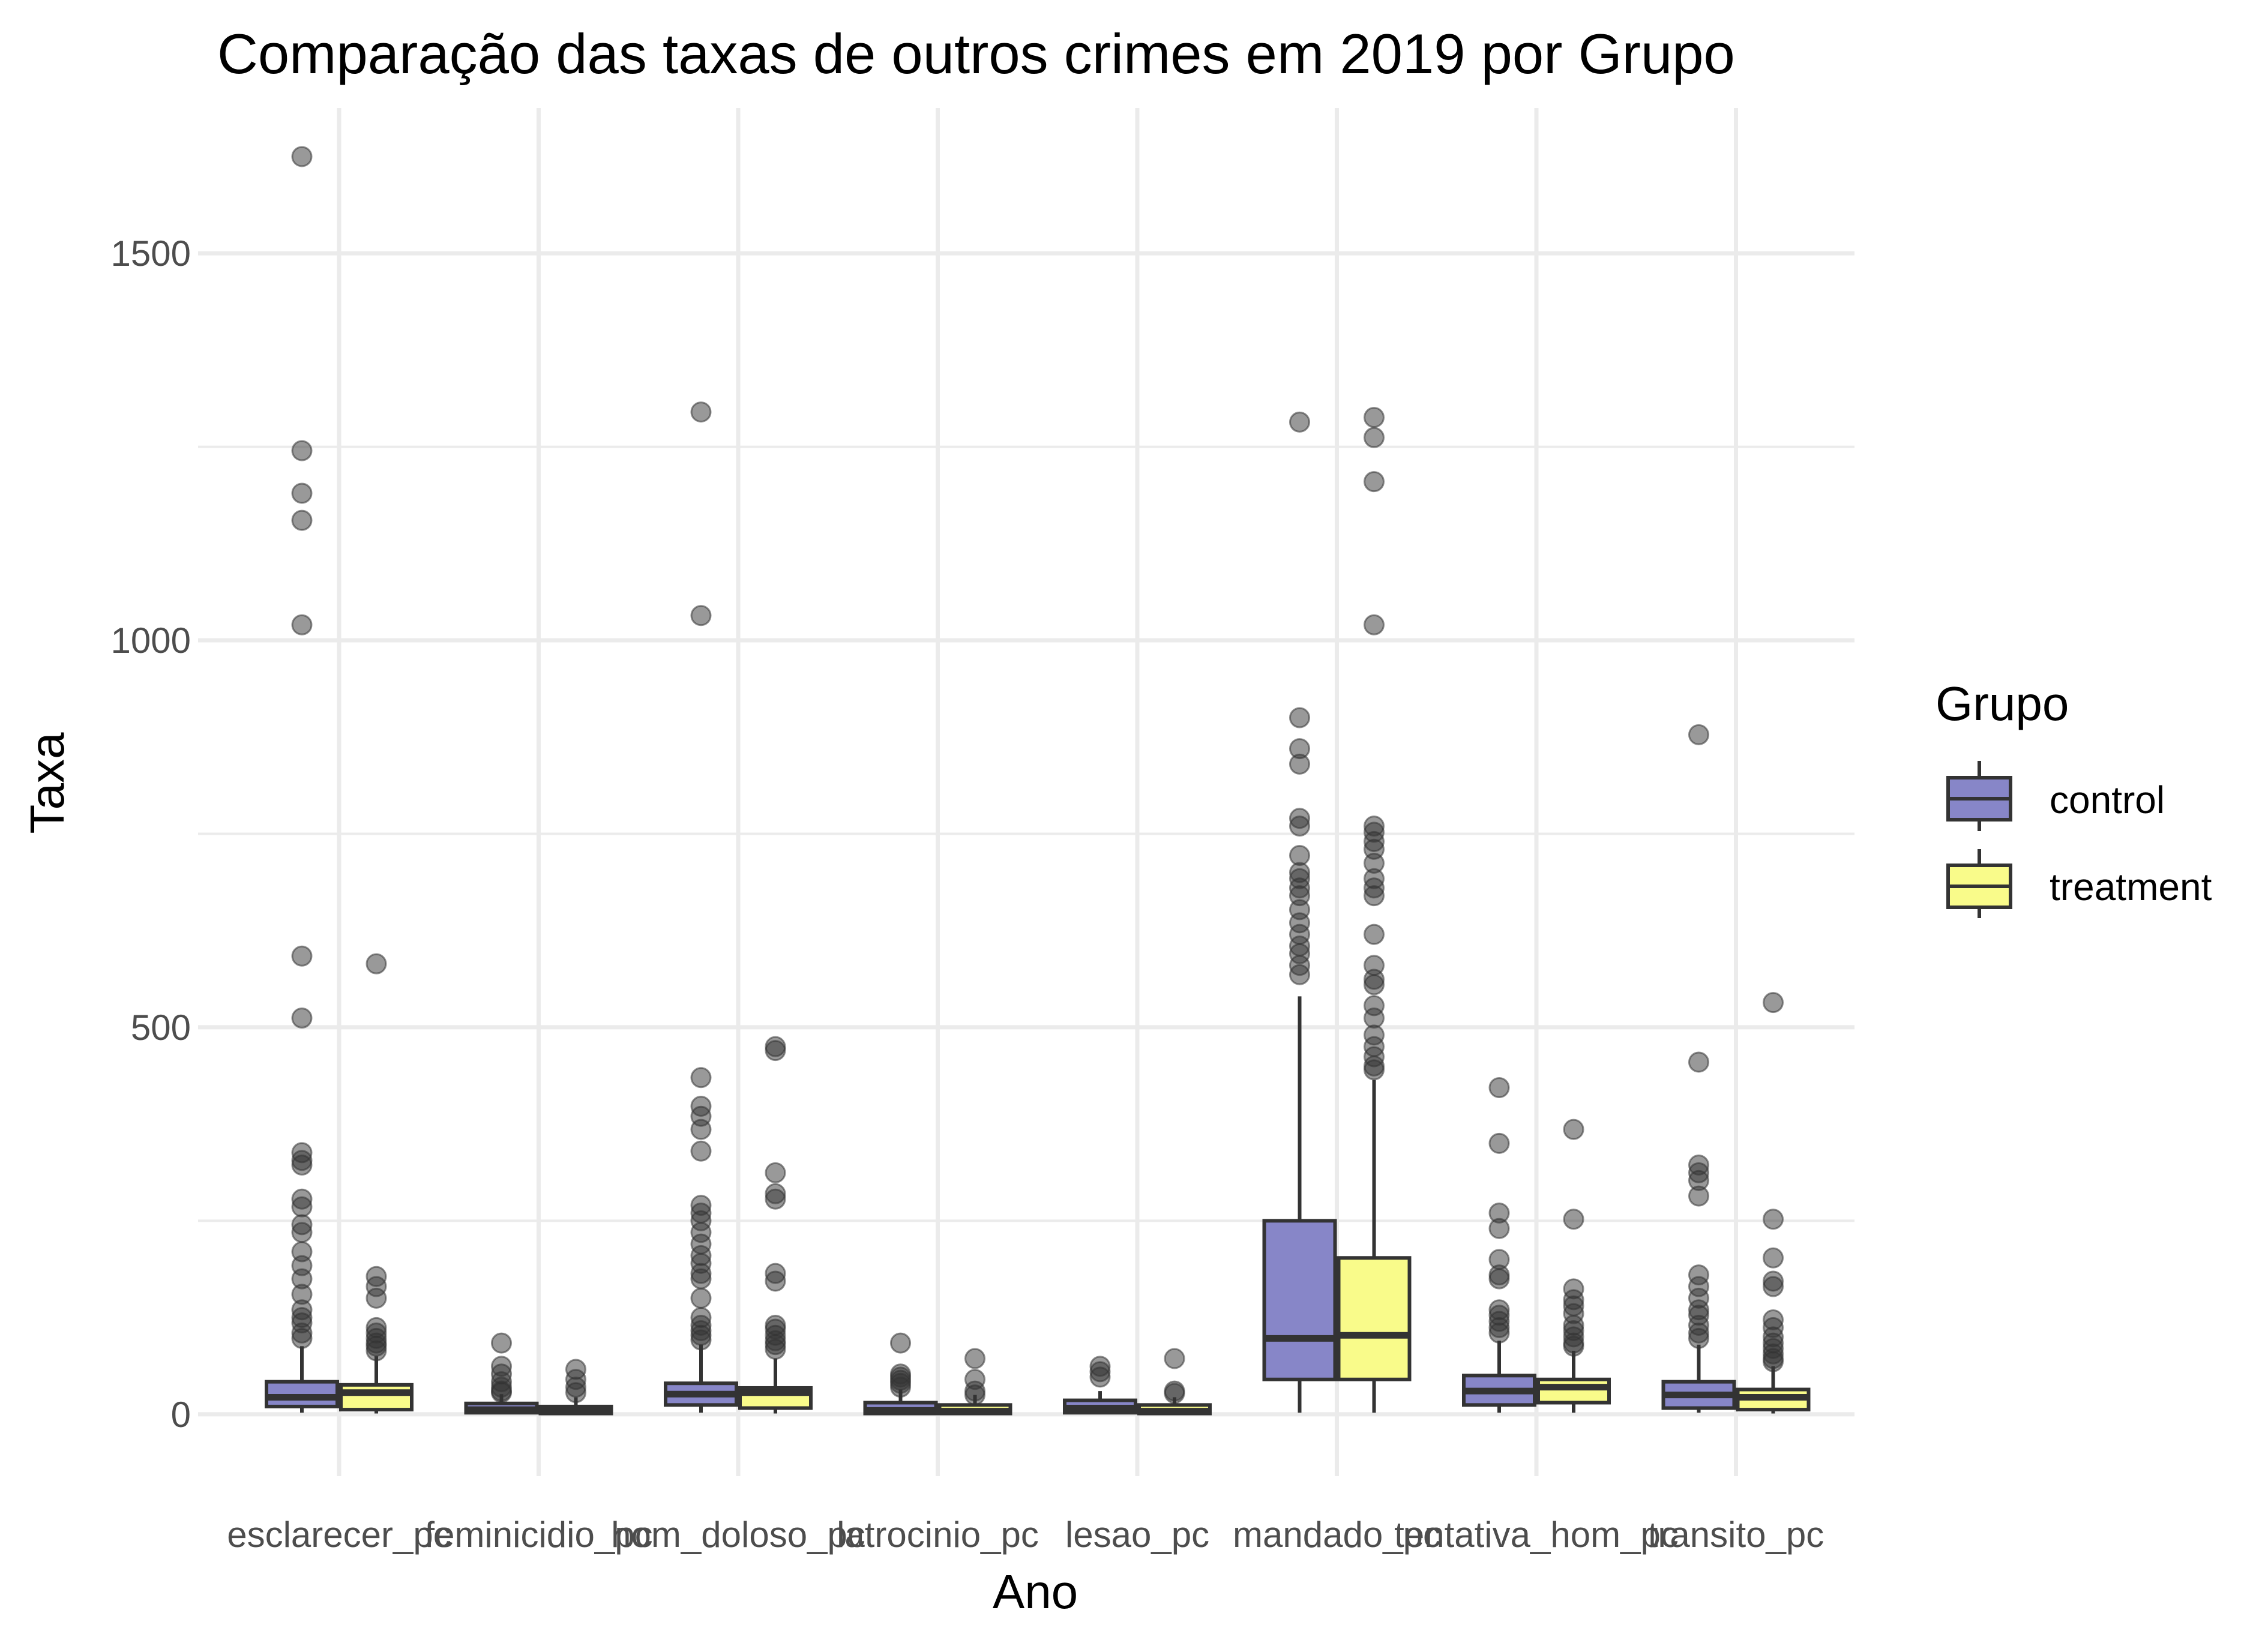 Image resolution: width=2268 pixels, height=1628 pixels. Describe the element at coordinates (538, 1535) in the screenshot. I see `x-tick-label: feminicidio_pc` at that location.